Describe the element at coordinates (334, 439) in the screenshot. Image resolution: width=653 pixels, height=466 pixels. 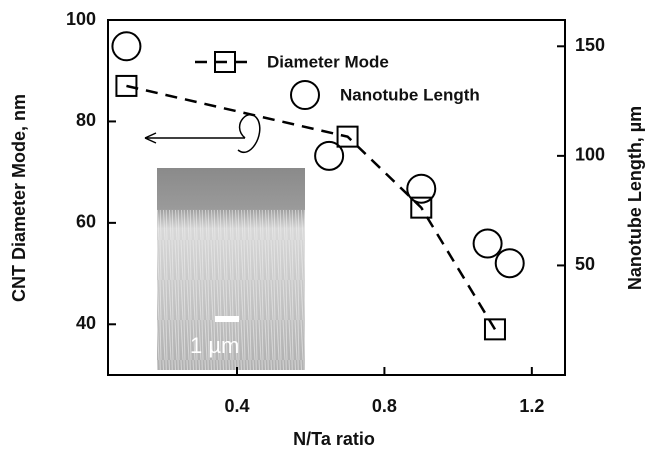
I see `x-axis-title: N/Ta ratio` at that location.